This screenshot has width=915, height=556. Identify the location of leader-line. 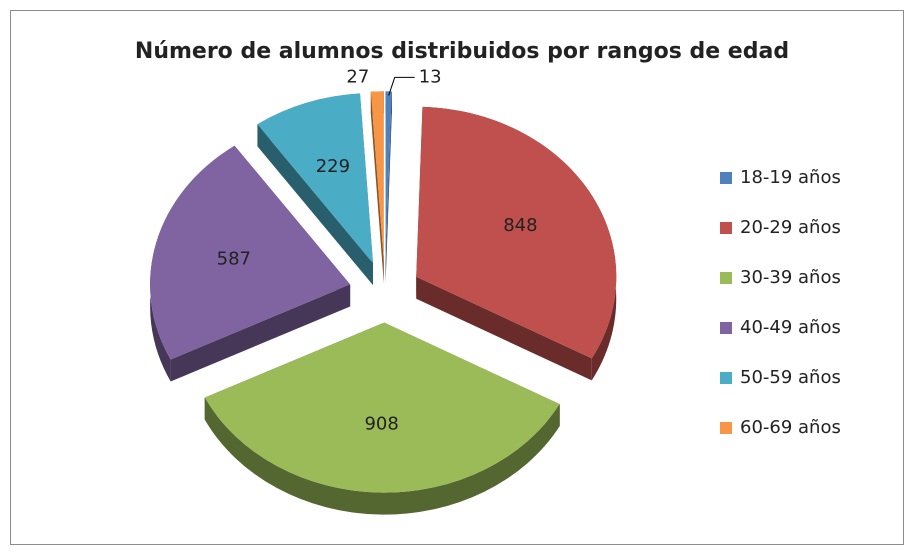
(401, 86).